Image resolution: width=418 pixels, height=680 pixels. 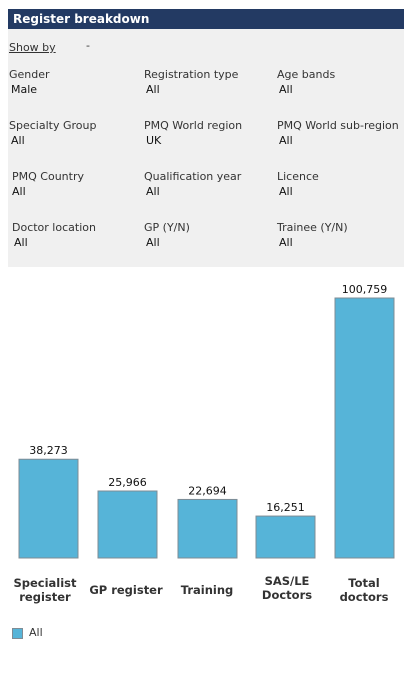 I want to click on bar-total-doctors, so click(x=364, y=428).